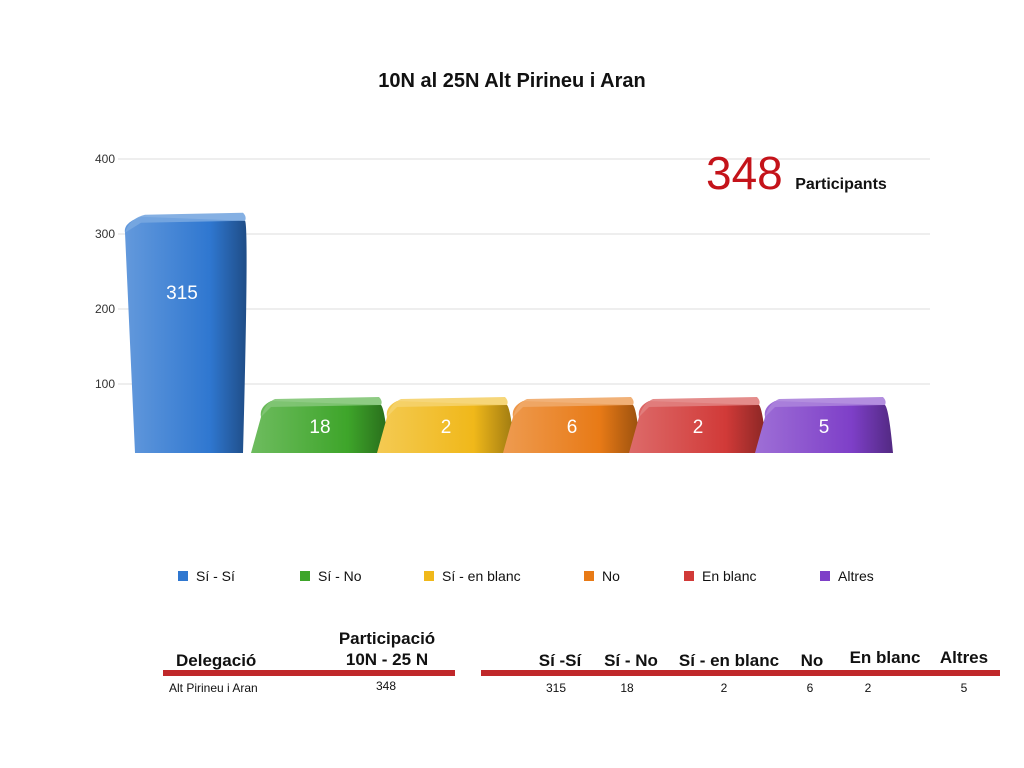 Image resolution: width=1024 pixels, height=768 pixels. What do you see at coordinates (387, 659) in the screenshot?
I see `header-participacio-line2: 10N - 25 N` at bounding box center [387, 659].